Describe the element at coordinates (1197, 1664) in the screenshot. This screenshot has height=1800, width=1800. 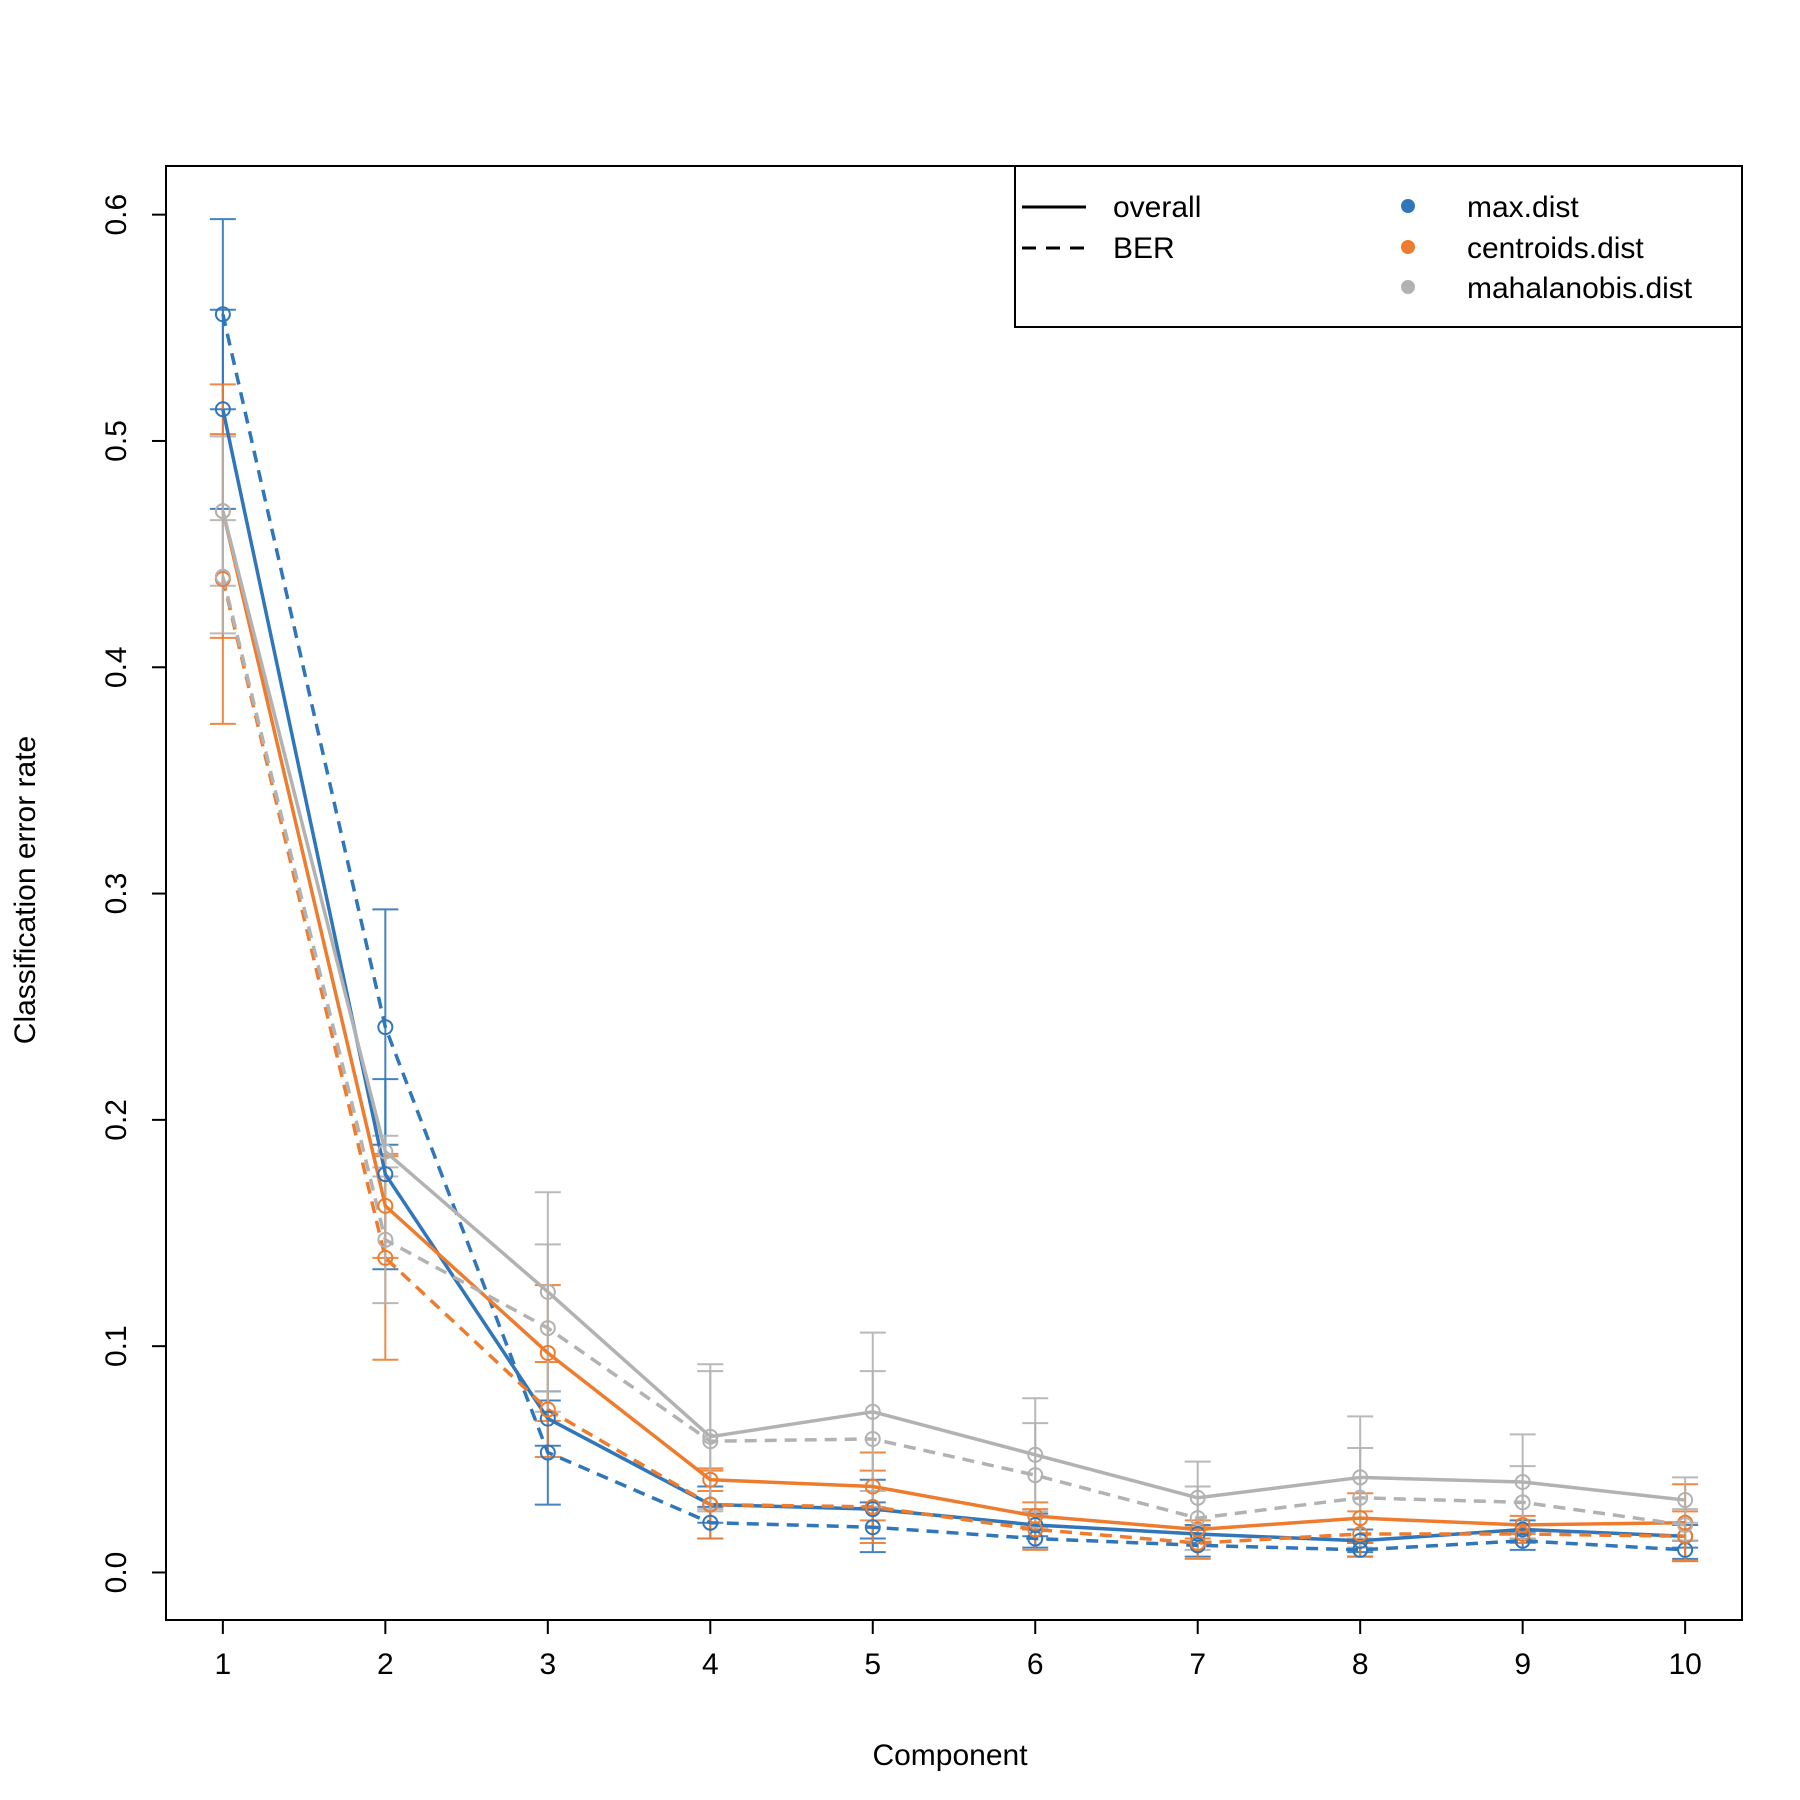
I see `x-tick-label: 7` at that location.